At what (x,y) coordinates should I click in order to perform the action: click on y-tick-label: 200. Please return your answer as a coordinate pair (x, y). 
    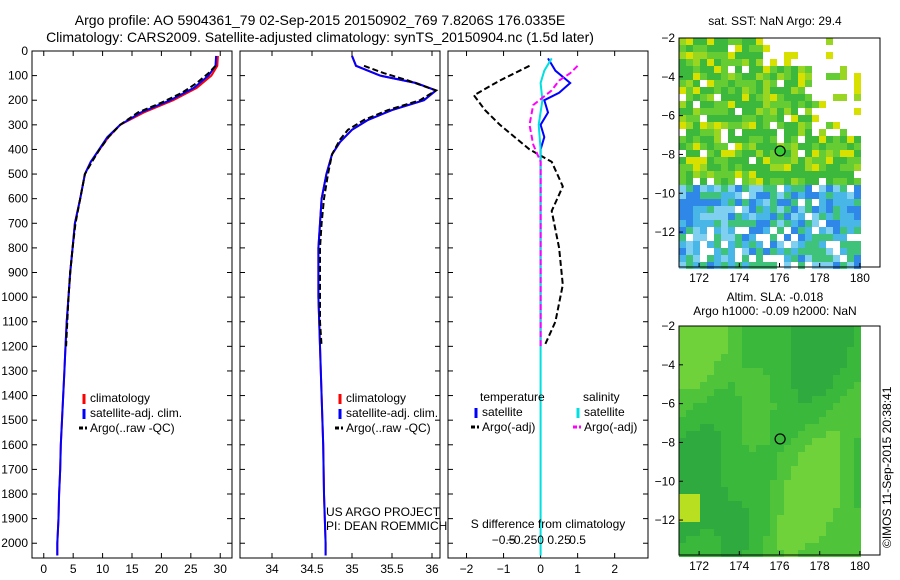
    Looking at the image, I should click on (18, 100).